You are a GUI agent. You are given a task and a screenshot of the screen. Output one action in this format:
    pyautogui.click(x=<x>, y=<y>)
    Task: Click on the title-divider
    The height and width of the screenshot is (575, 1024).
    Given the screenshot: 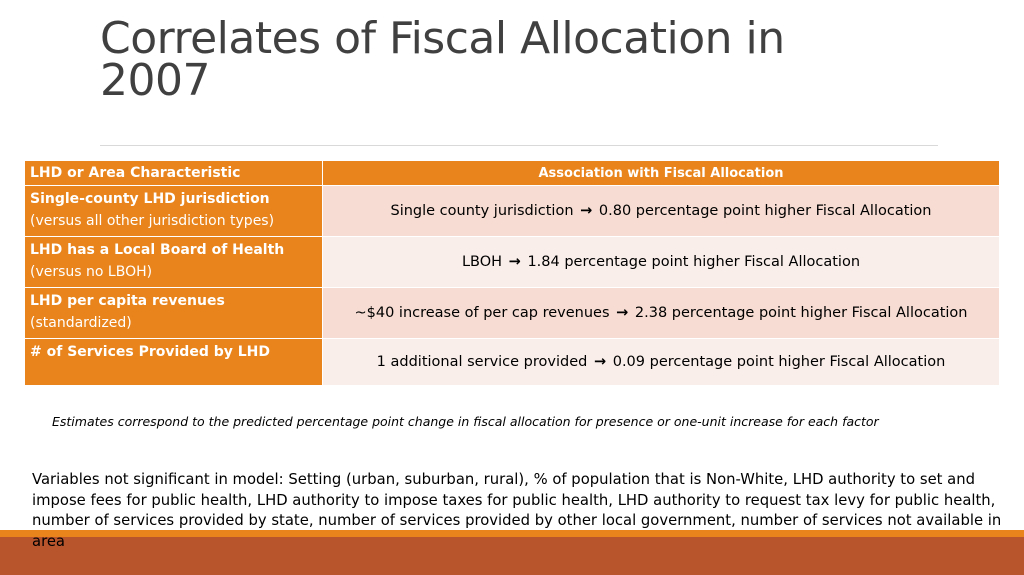 What is the action you would take?
    pyautogui.click(x=519, y=145)
    